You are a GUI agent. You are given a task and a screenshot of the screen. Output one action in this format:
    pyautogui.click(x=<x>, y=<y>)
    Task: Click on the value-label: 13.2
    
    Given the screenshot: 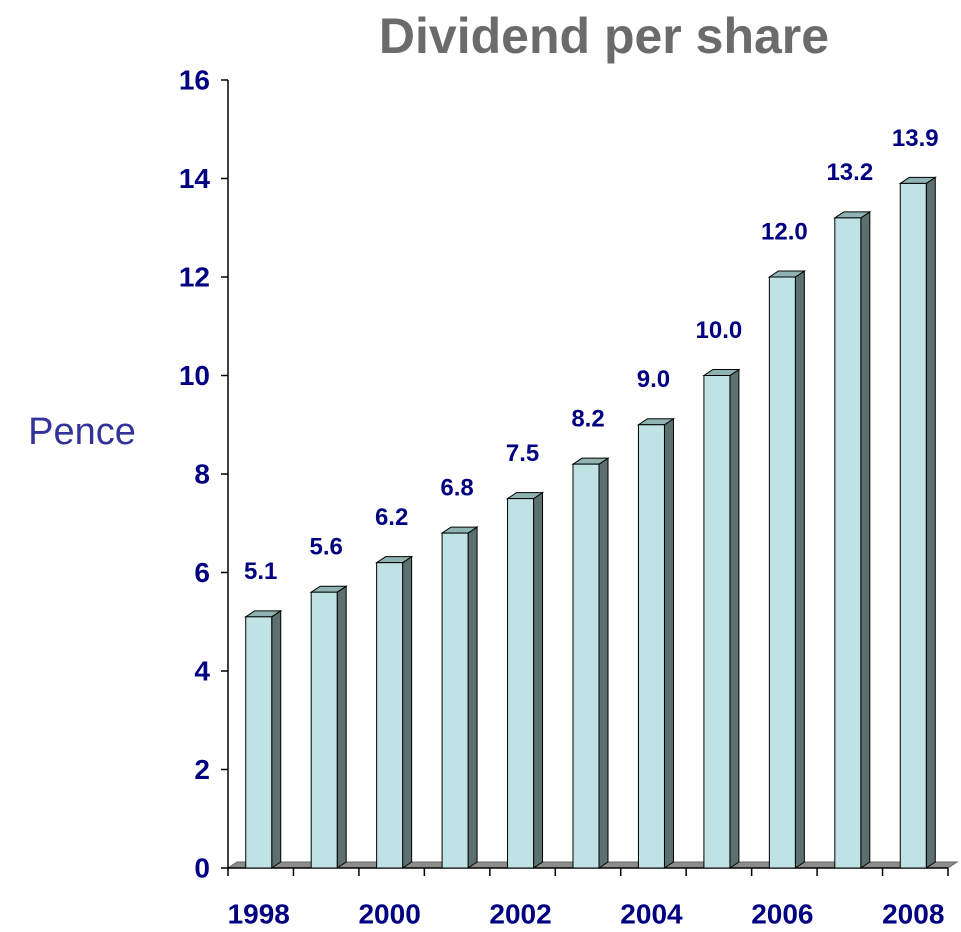 What is the action you would take?
    pyautogui.click(x=849, y=172)
    